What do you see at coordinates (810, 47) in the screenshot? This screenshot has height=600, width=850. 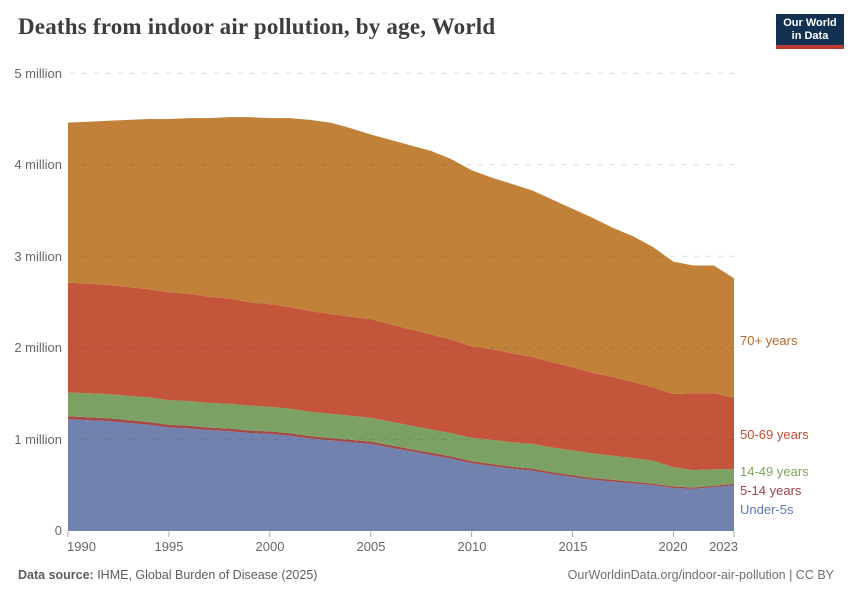 I see `owid-logo-red-bar` at bounding box center [810, 47].